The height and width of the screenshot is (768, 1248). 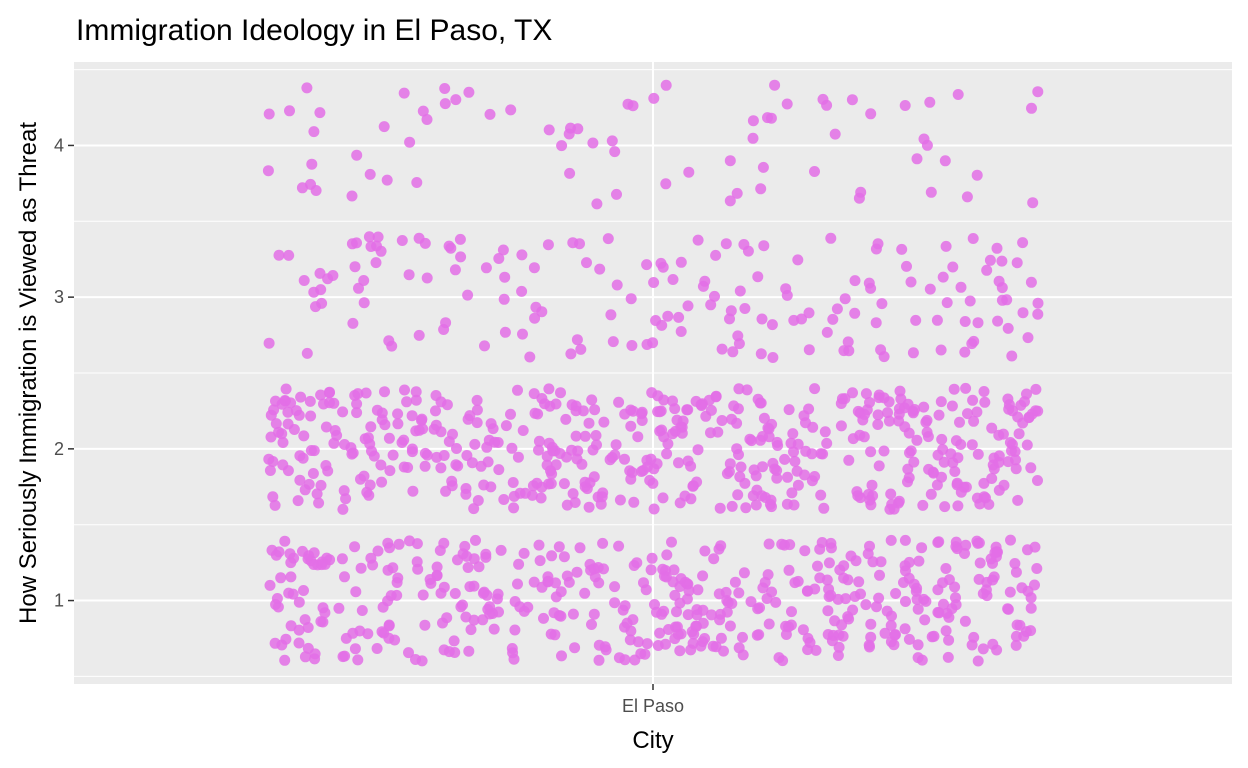 What do you see at coordinates (314, 30) in the screenshot?
I see `chart-title: Immigration Ideology in El Paso, TX` at bounding box center [314, 30].